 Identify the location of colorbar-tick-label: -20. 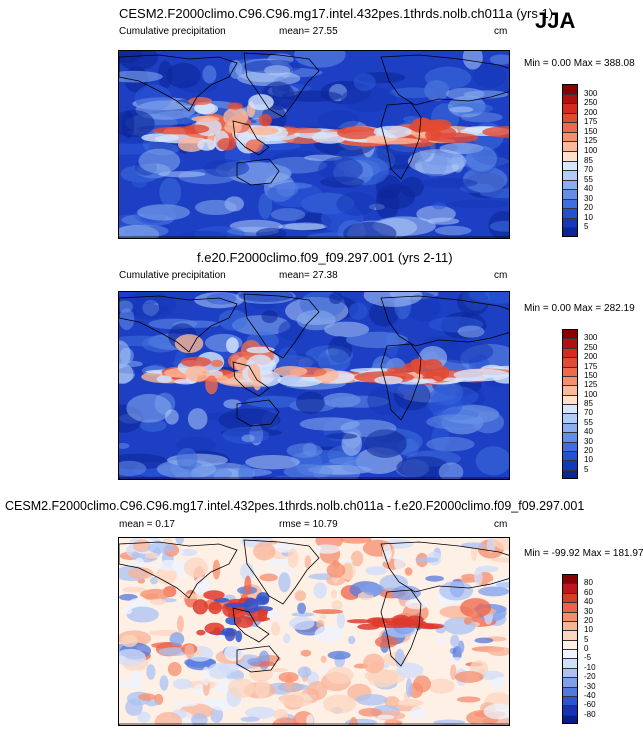
(590, 677).